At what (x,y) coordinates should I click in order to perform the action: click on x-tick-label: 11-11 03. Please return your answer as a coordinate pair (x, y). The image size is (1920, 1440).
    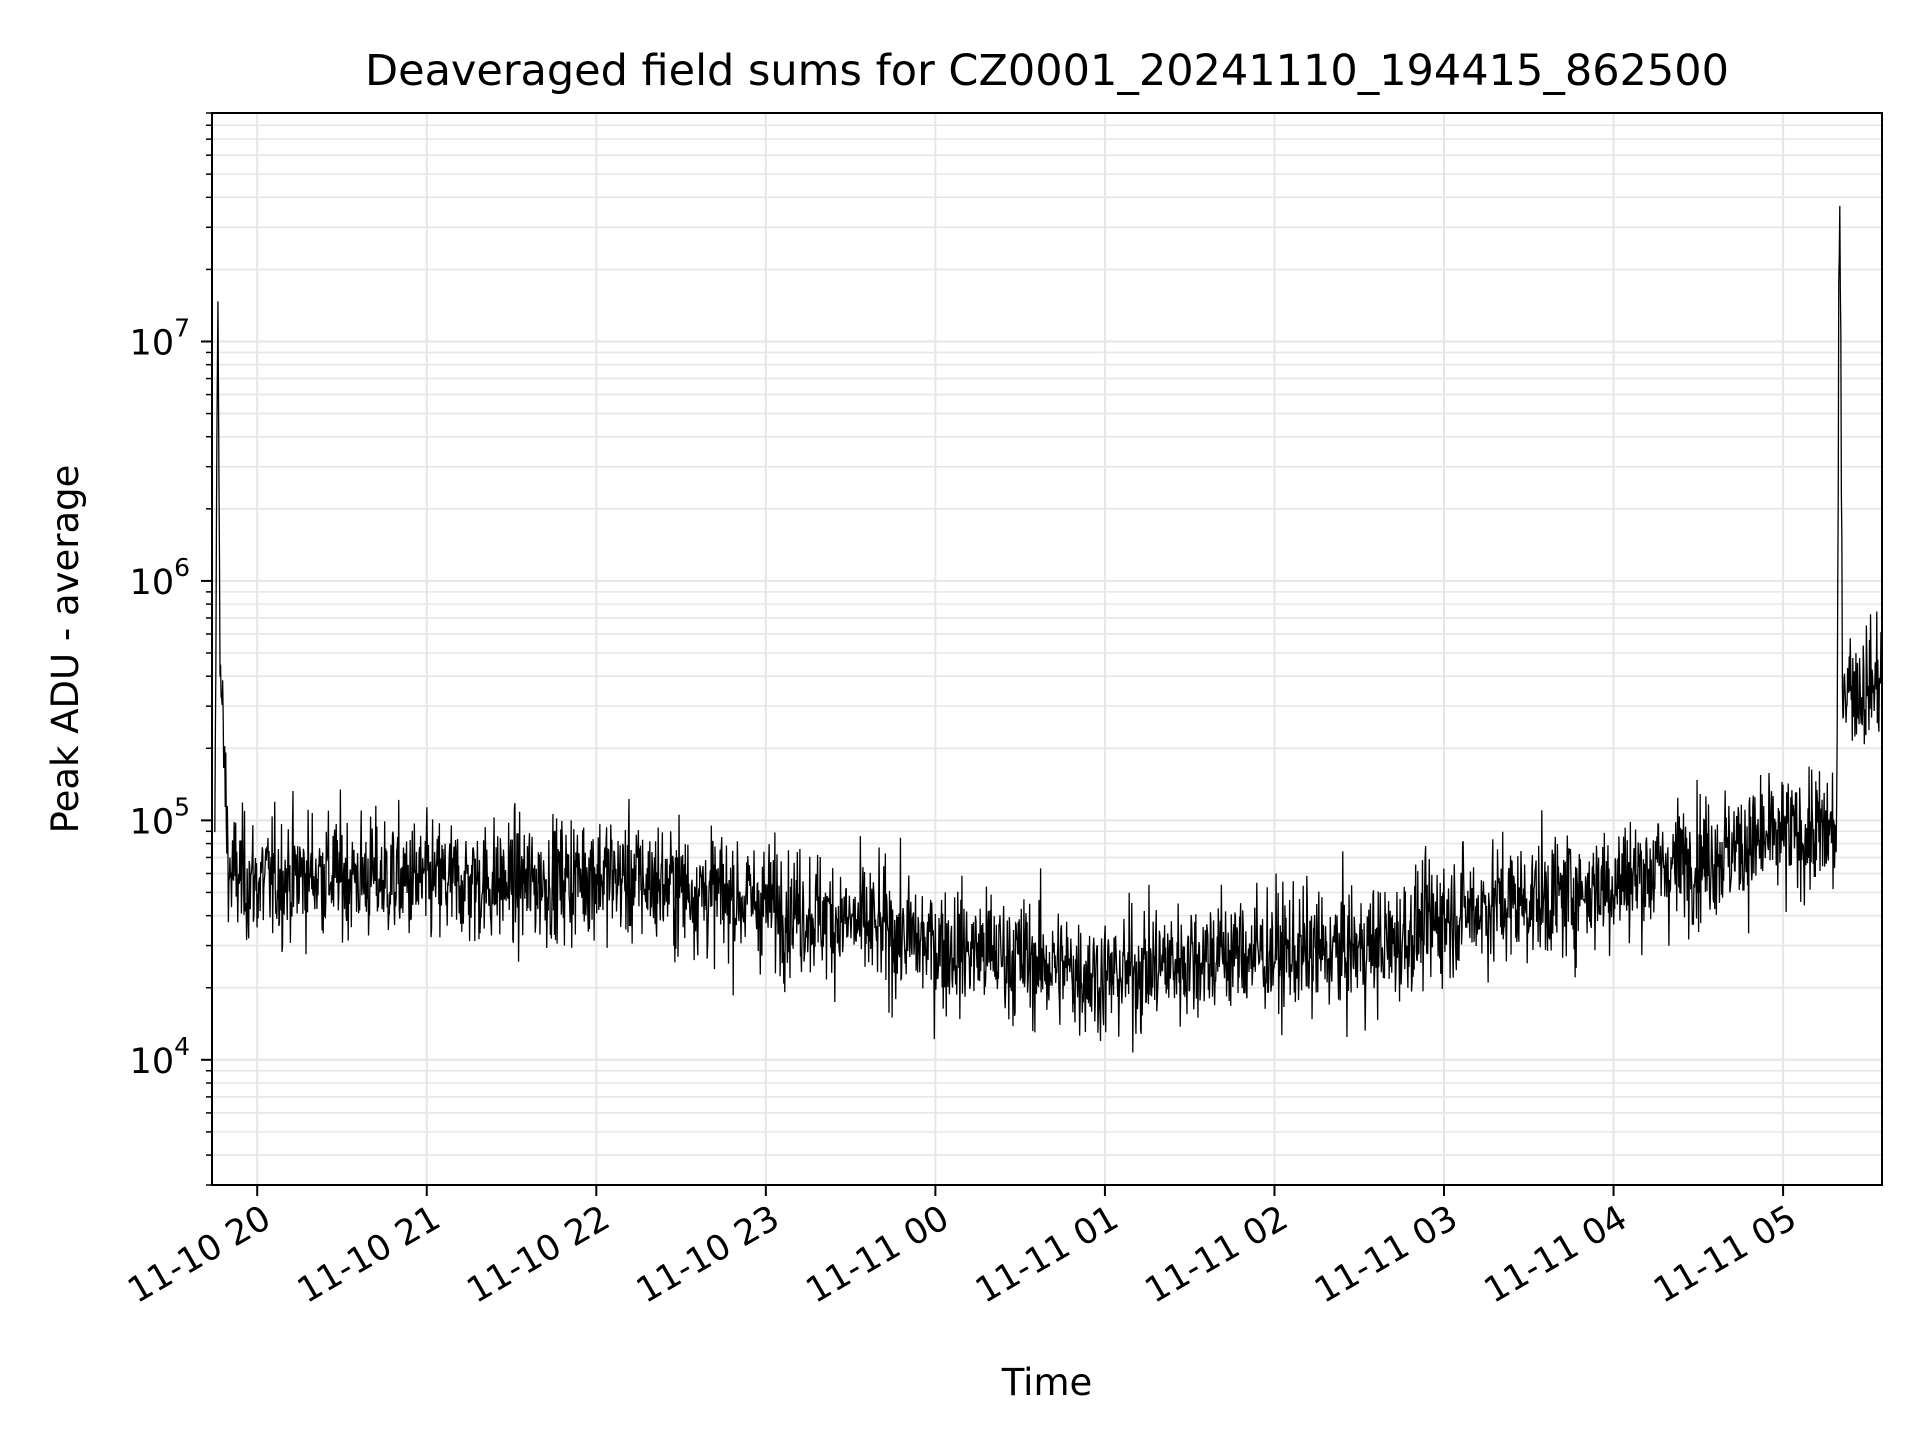
    Looking at the image, I should click on (1386, 1254).